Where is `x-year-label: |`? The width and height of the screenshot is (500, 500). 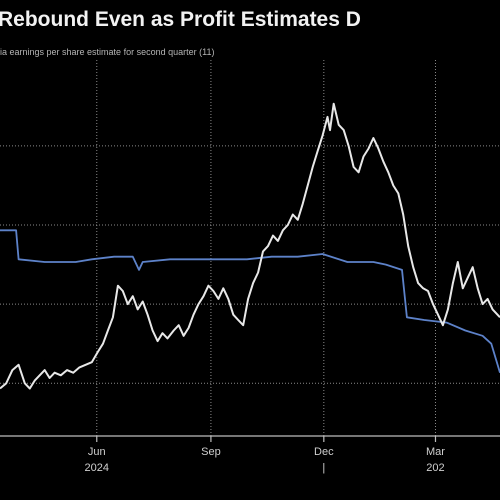
x-year-label: | is located at coordinates (323, 468).